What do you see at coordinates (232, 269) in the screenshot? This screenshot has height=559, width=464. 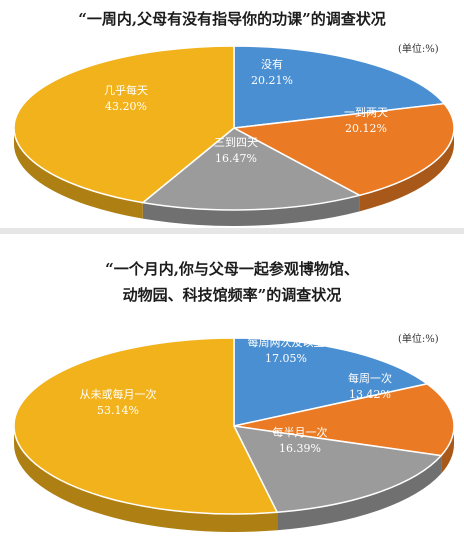 I see `chart-title-line1: “一个月内,你与父母一起参观博物馆、` at bounding box center [232, 269].